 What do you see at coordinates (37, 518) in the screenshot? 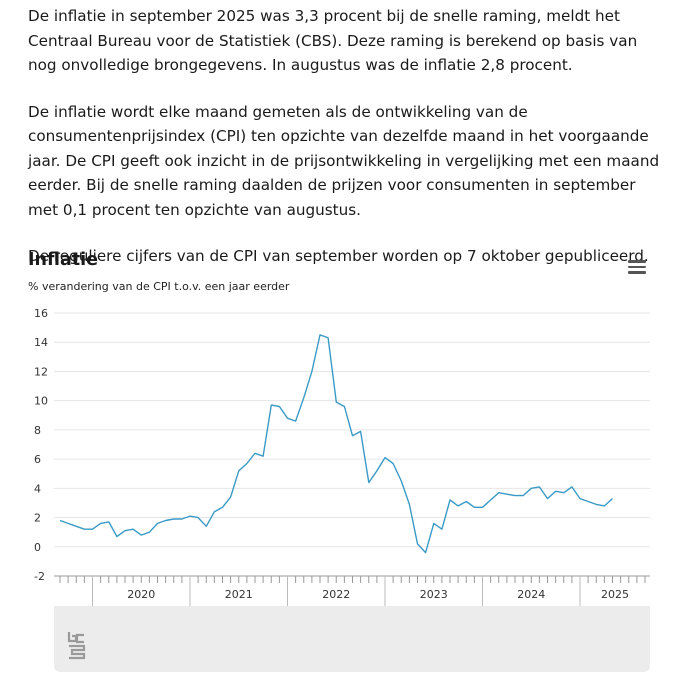
I see `y-tick-label: 2` at bounding box center [37, 518].